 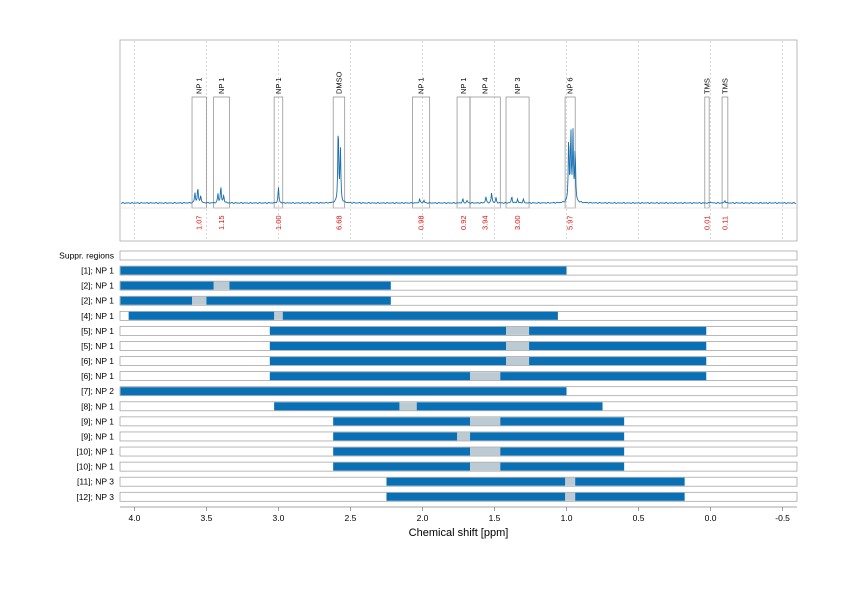 What do you see at coordinates (97, 301) in the screenshot?
I see `row-label: [2]; NP 1` at bounding box center [97, 301].